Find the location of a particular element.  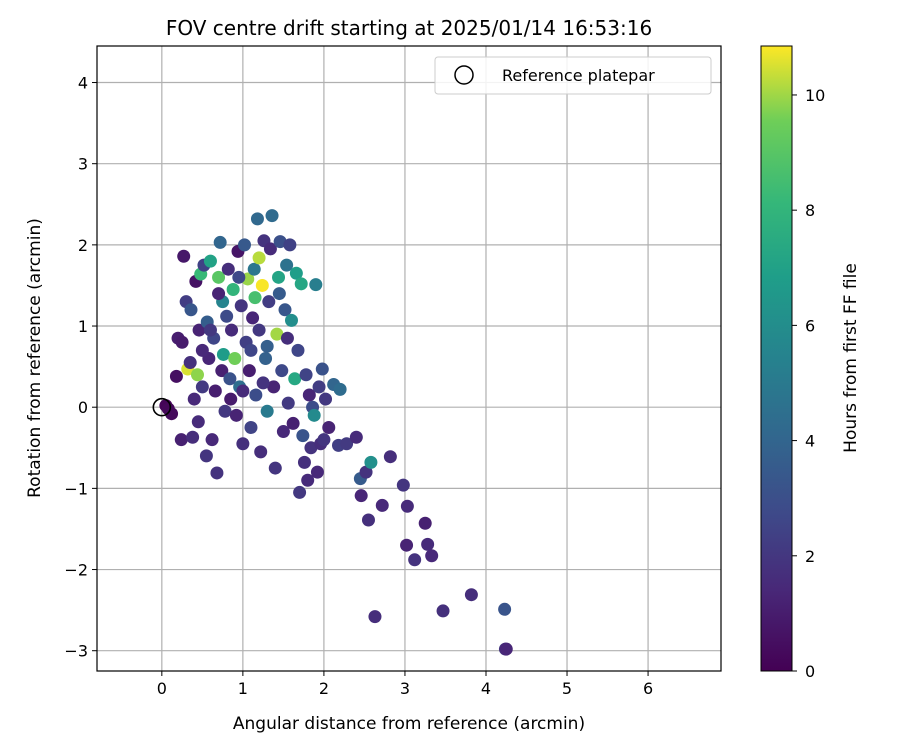

x-tick-label: 2 is located at coordinates (324, 688).